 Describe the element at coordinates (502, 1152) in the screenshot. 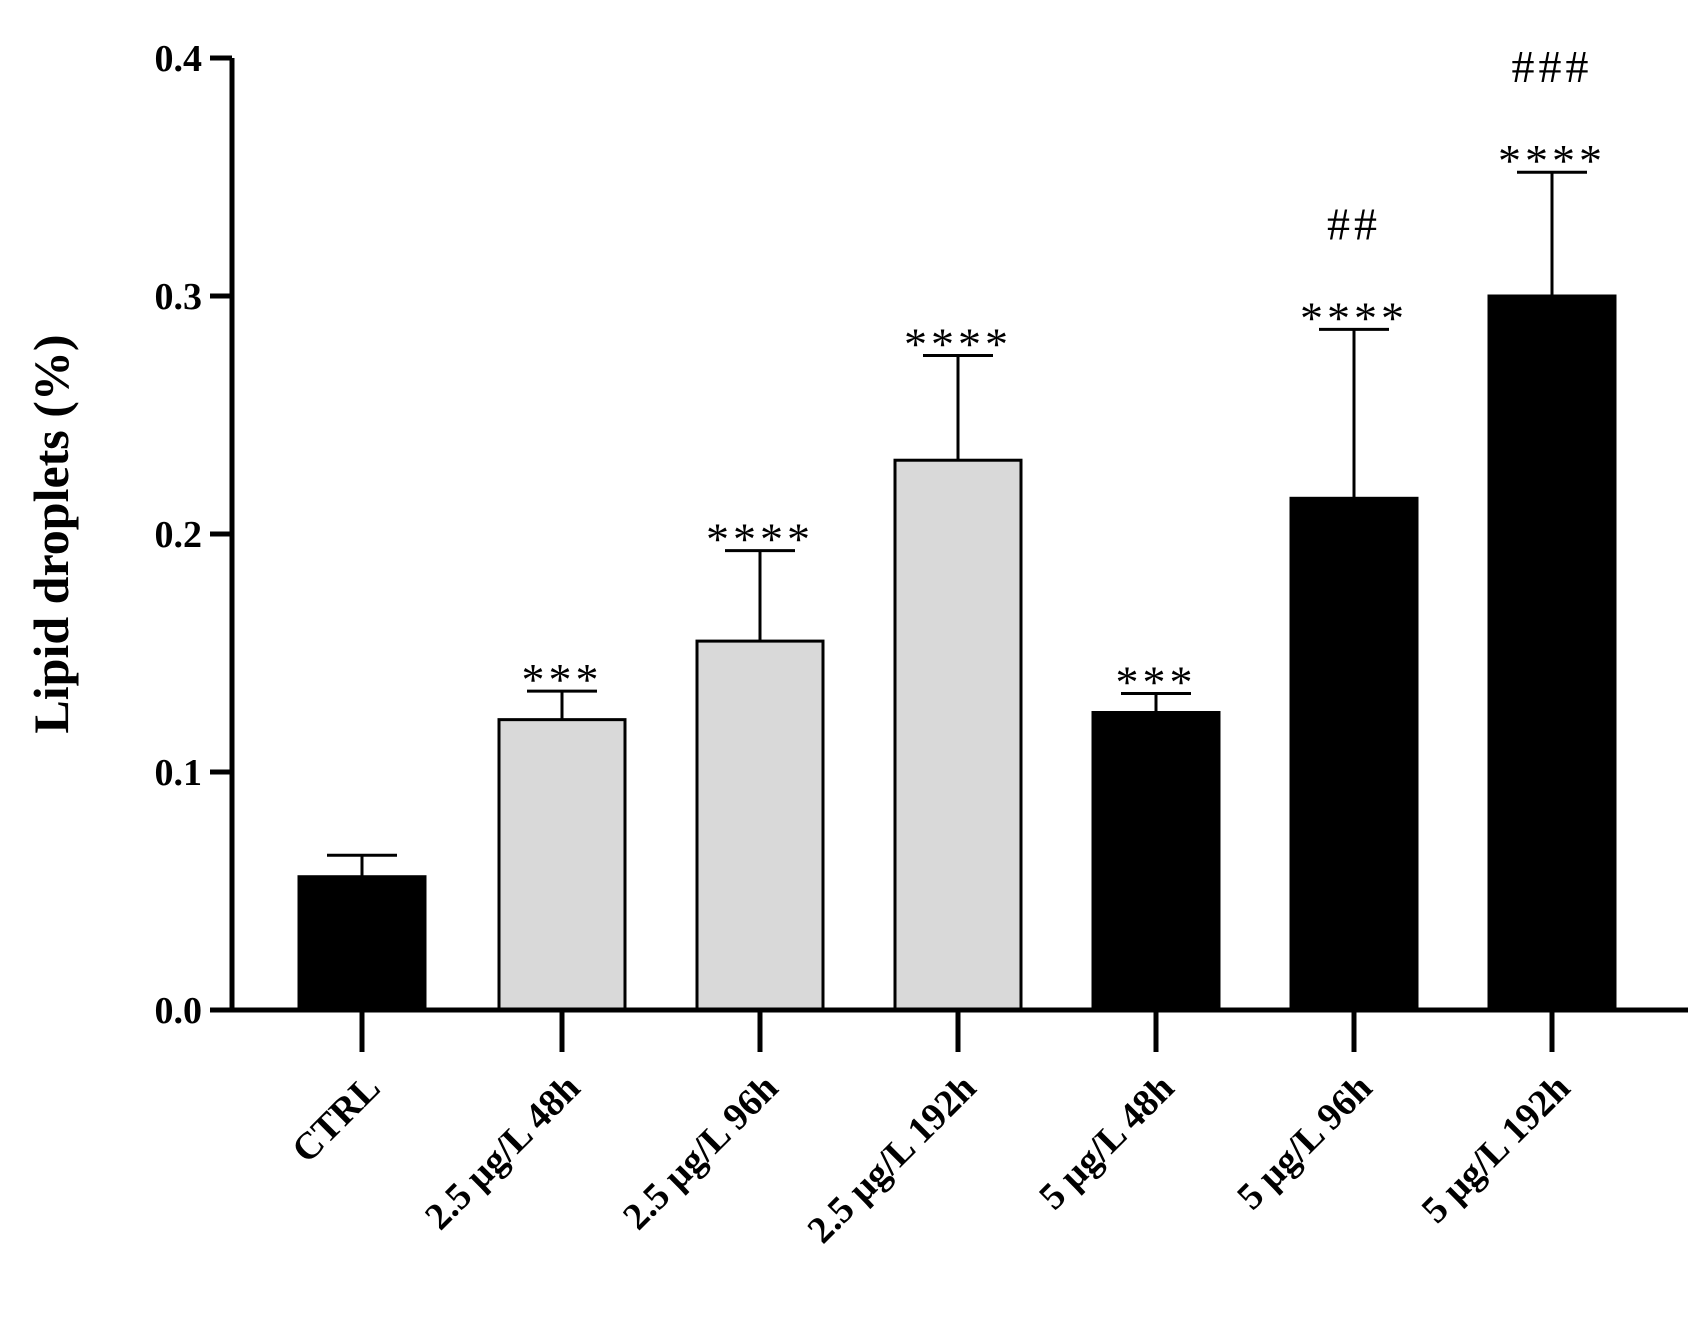

I see `x-tick-label: 2.5 µg/L 48h` at that location.